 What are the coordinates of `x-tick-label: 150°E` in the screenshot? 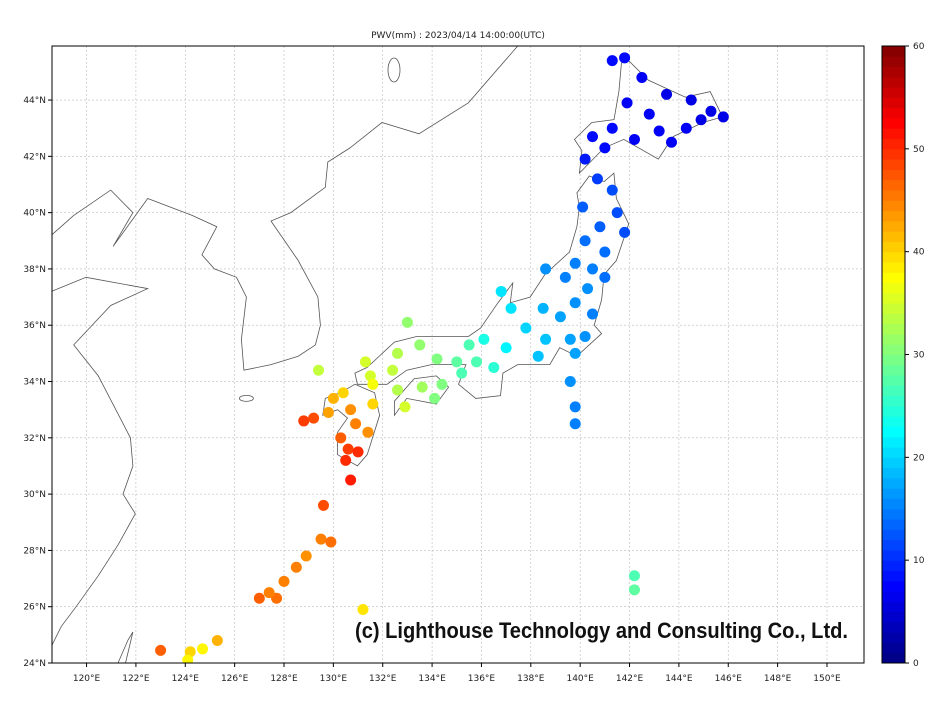 It's located at (827, 679).